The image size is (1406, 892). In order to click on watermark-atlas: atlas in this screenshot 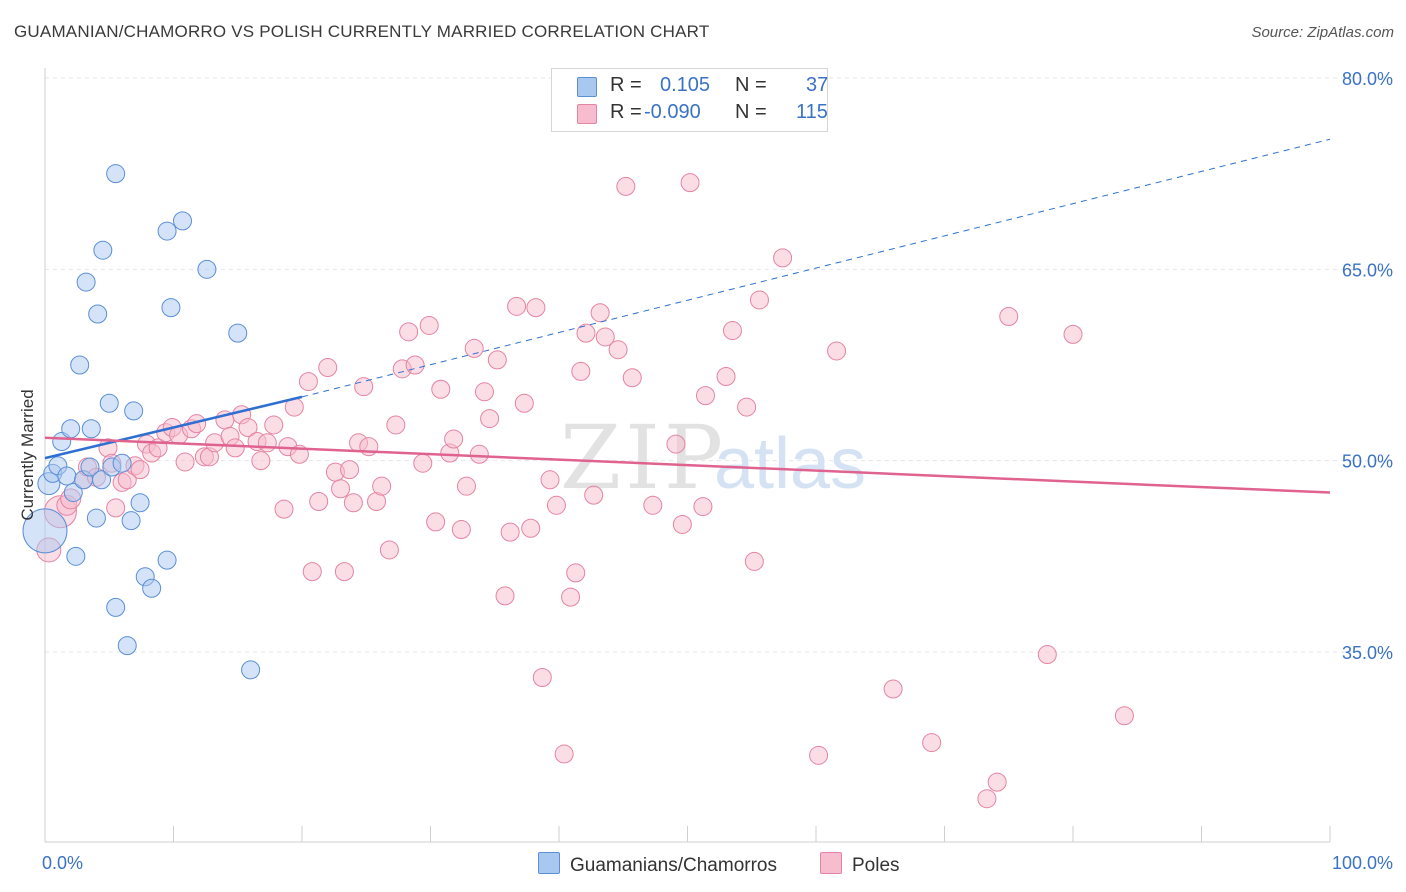, I will do `click(790, 464)`.